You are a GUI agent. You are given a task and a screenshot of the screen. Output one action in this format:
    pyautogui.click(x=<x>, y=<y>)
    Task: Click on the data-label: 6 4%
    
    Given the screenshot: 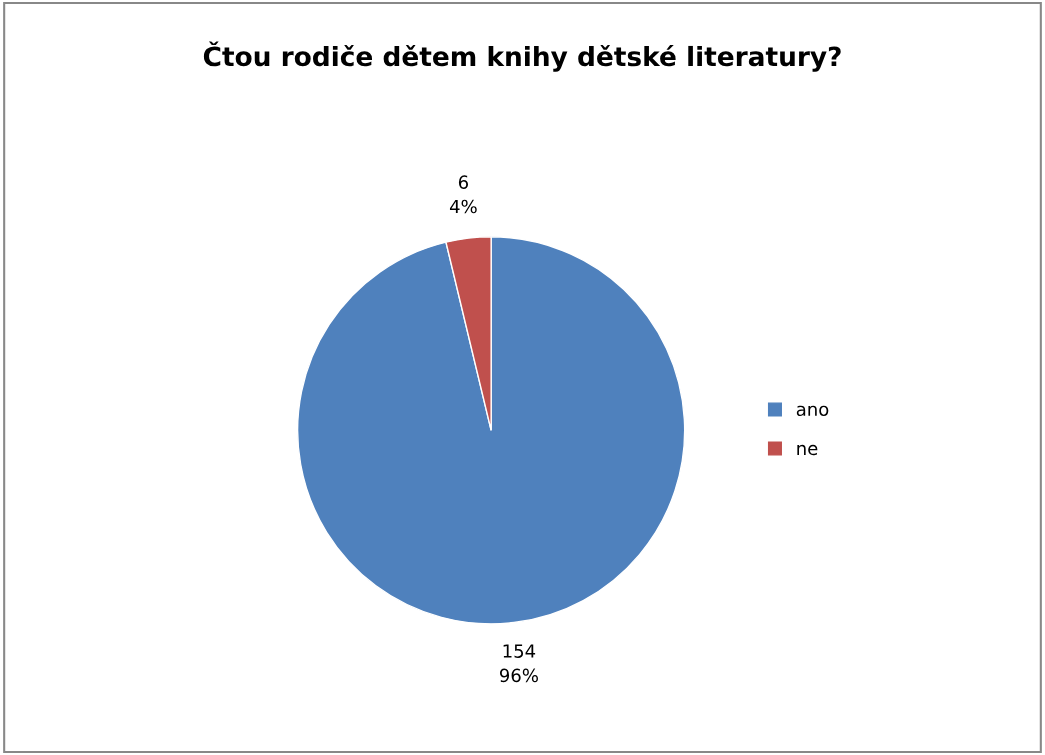 What is the action you would take?
    pyautogui.click(x=463, y=194)
    